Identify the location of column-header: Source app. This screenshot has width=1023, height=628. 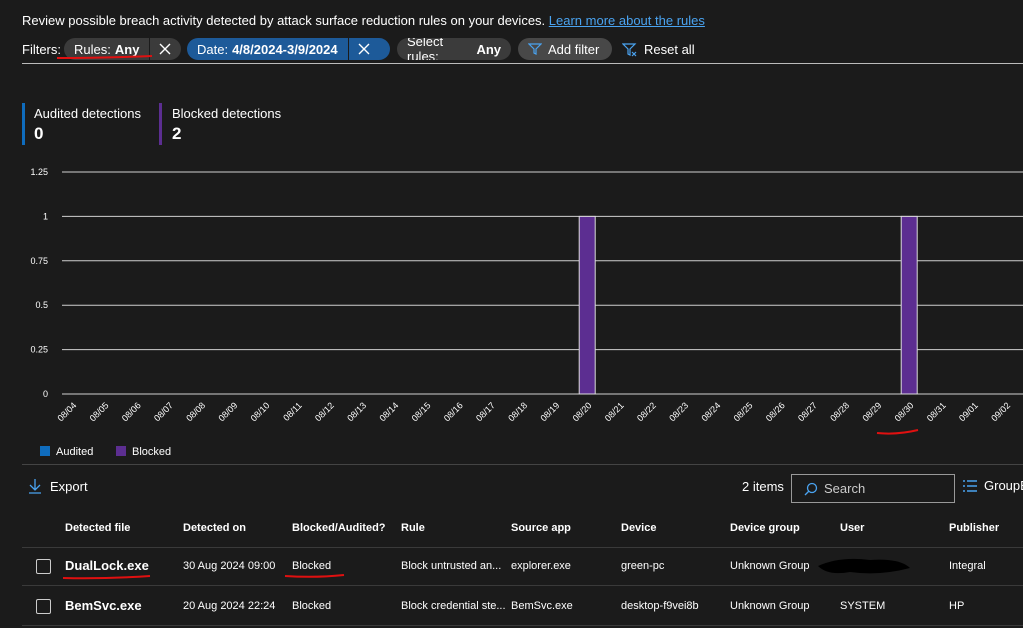
(541, 528).